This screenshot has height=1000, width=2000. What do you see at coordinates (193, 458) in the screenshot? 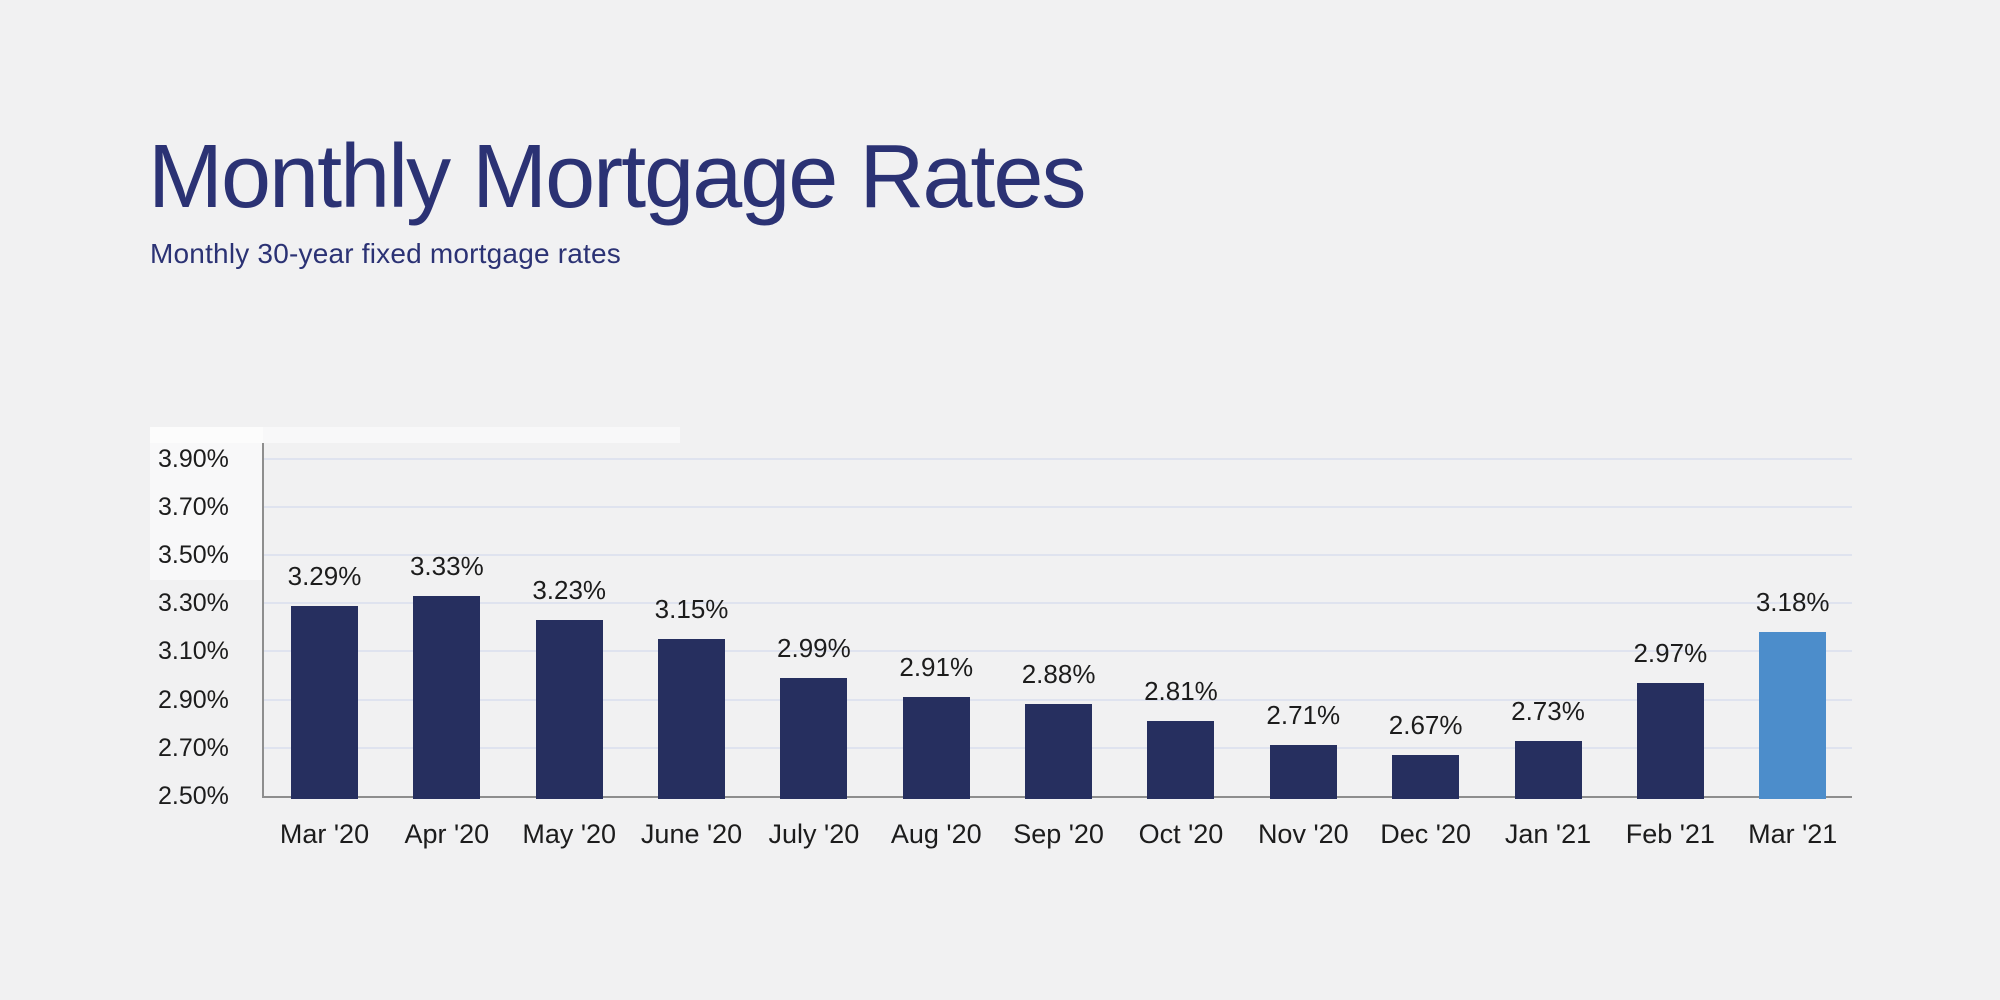
I see `y-axis-tick-label: 3.90%` at bounding box center [193, 458].